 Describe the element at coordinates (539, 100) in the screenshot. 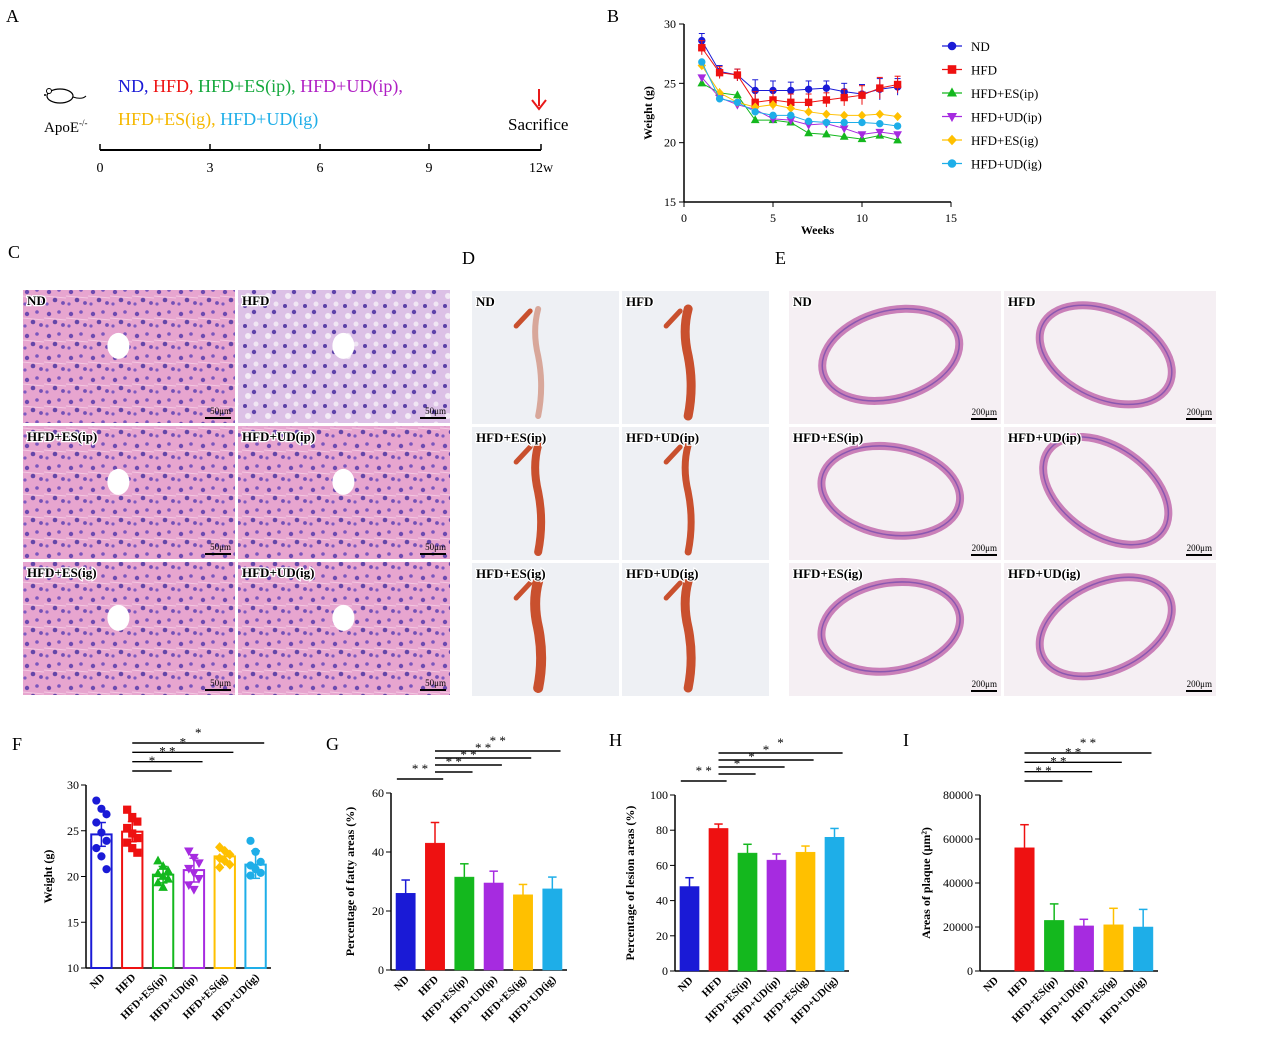

I see `sacrifice-arrow` at that location.